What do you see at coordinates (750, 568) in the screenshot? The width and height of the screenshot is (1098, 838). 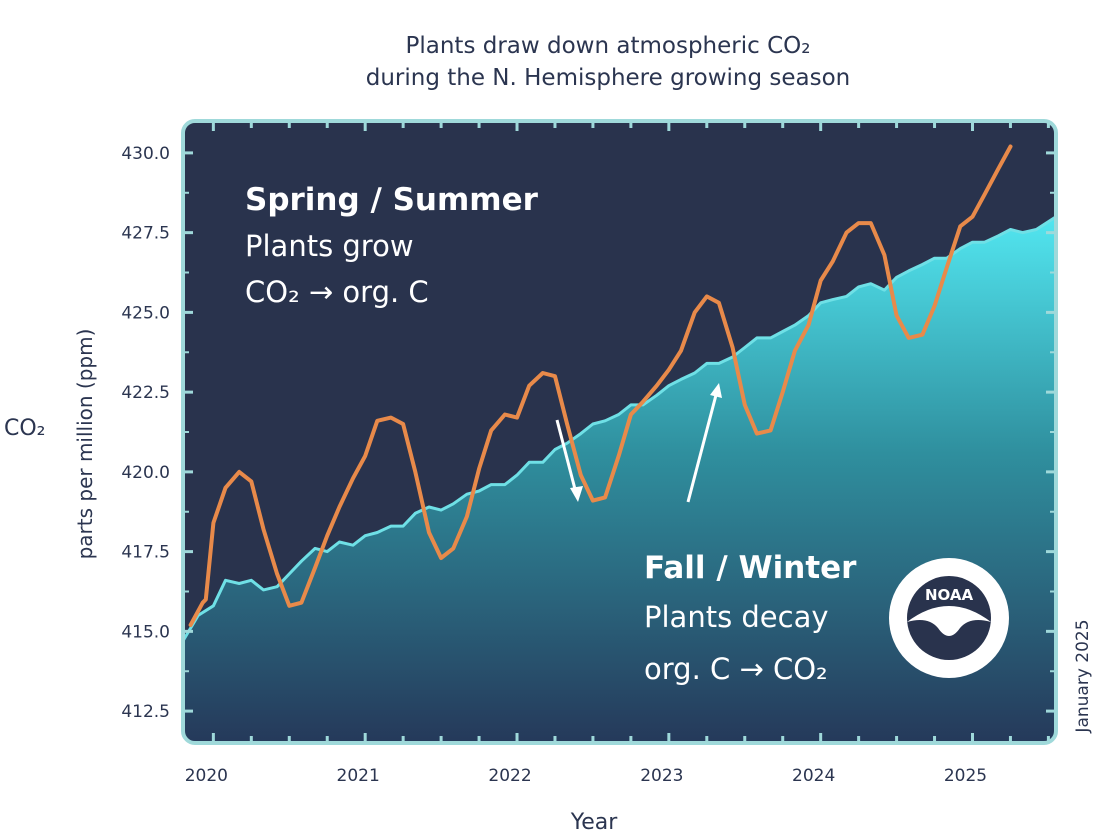 I see `annotation-fall-heading: Fall / Winter` at bounding box center [750, 568].